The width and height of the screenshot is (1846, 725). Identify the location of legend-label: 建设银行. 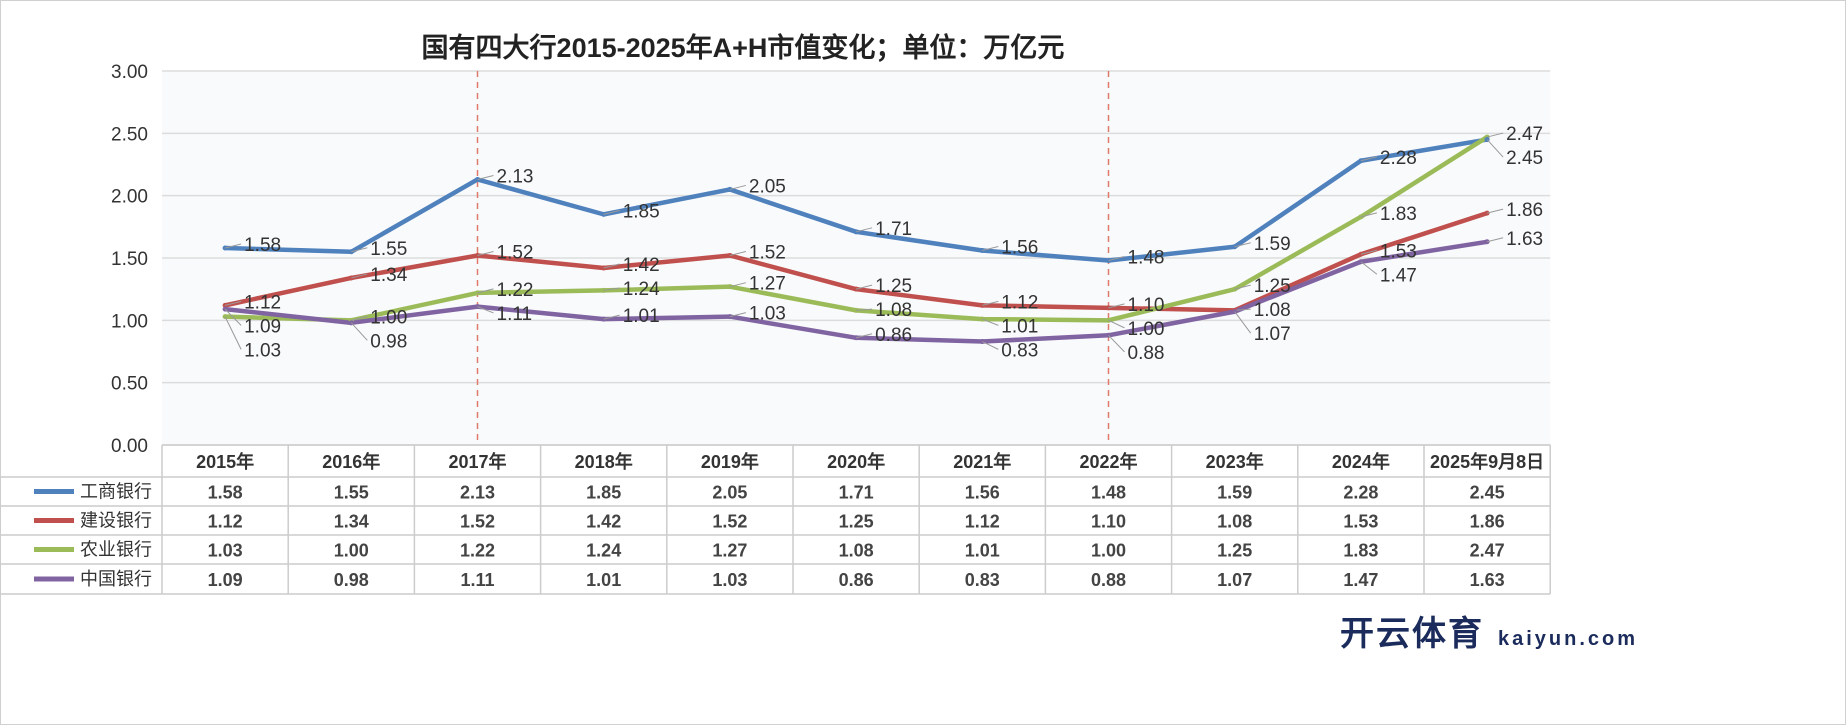
(116, 521).